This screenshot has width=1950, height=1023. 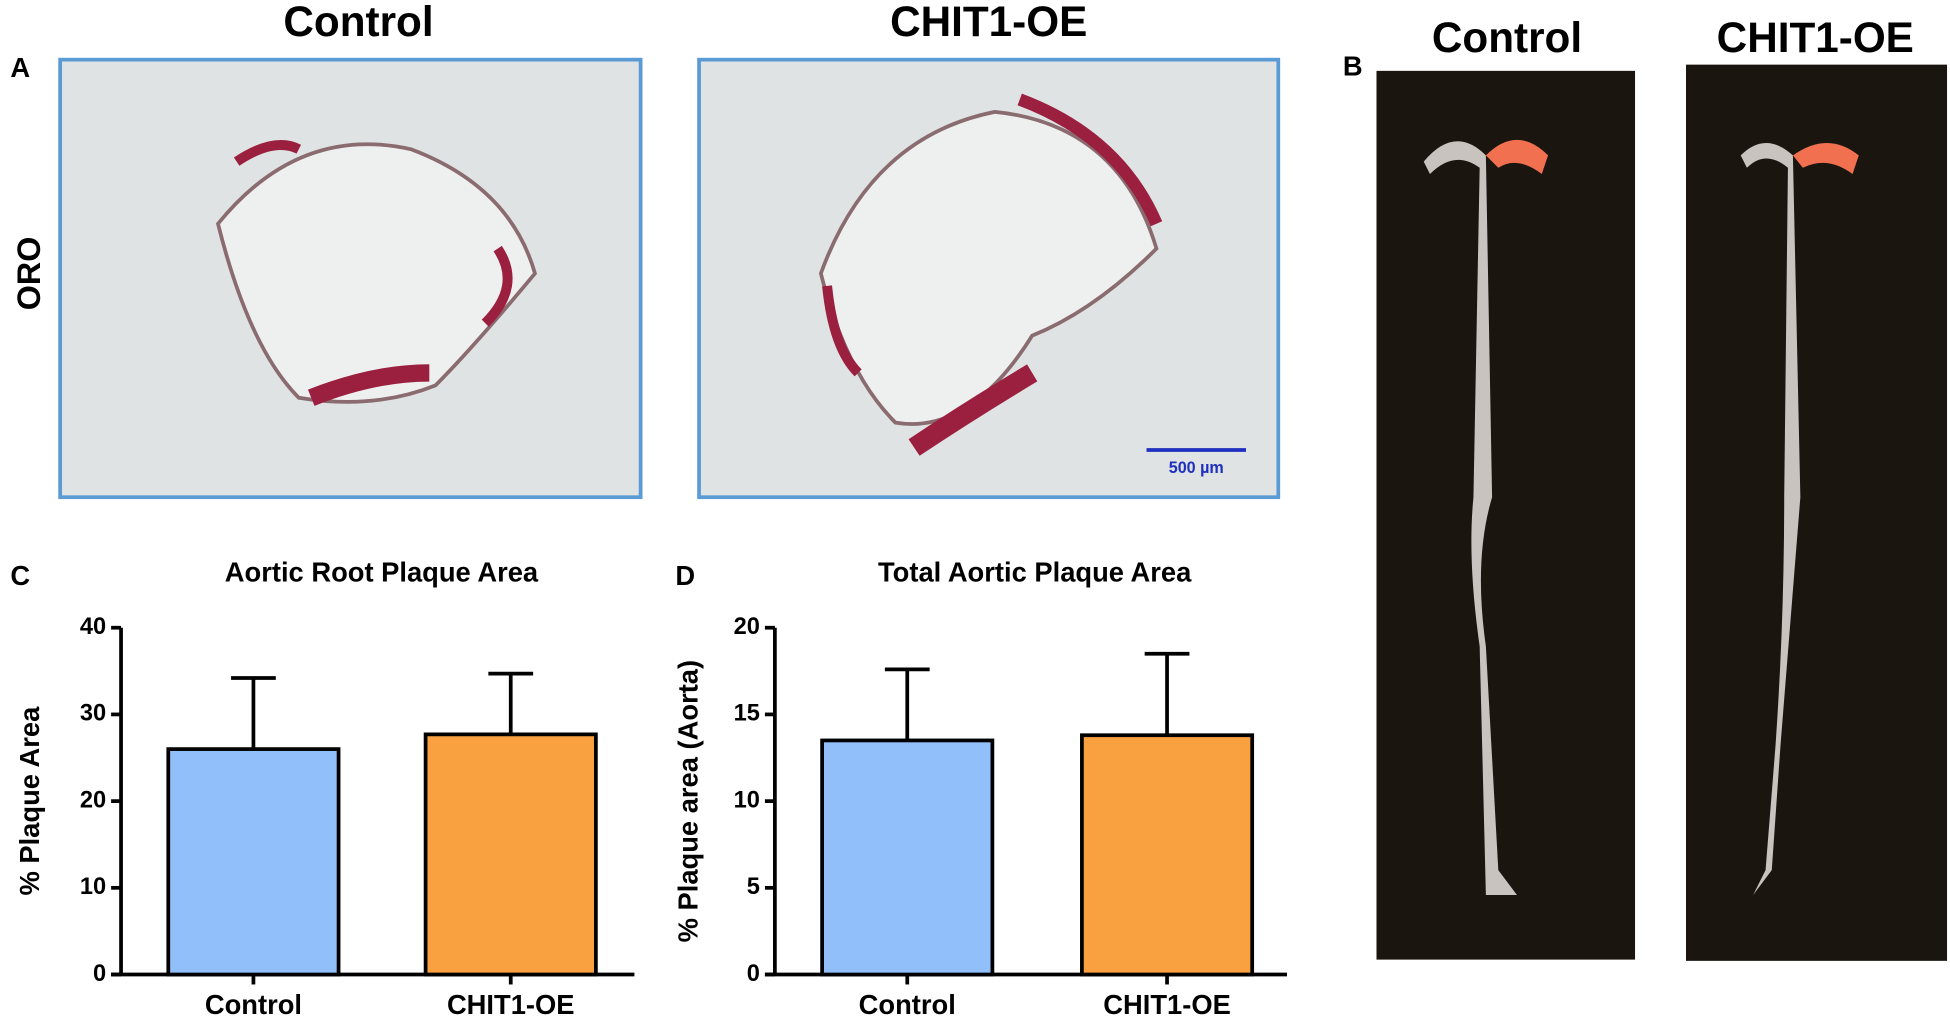 I want to click on row-label: ORO, so click(x=29, y=274).